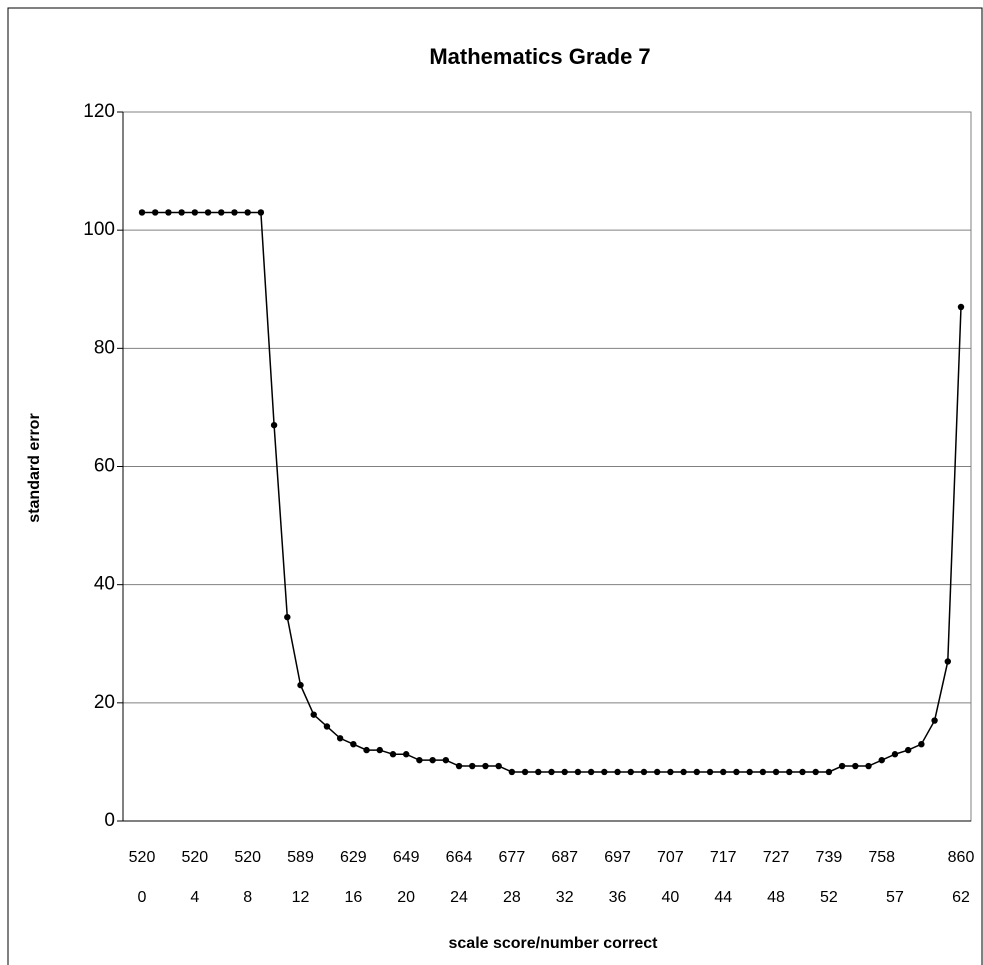  Describe the element at coordinates (104, 584) in the screenshot. I see `y-tick-label: 40` at that location.